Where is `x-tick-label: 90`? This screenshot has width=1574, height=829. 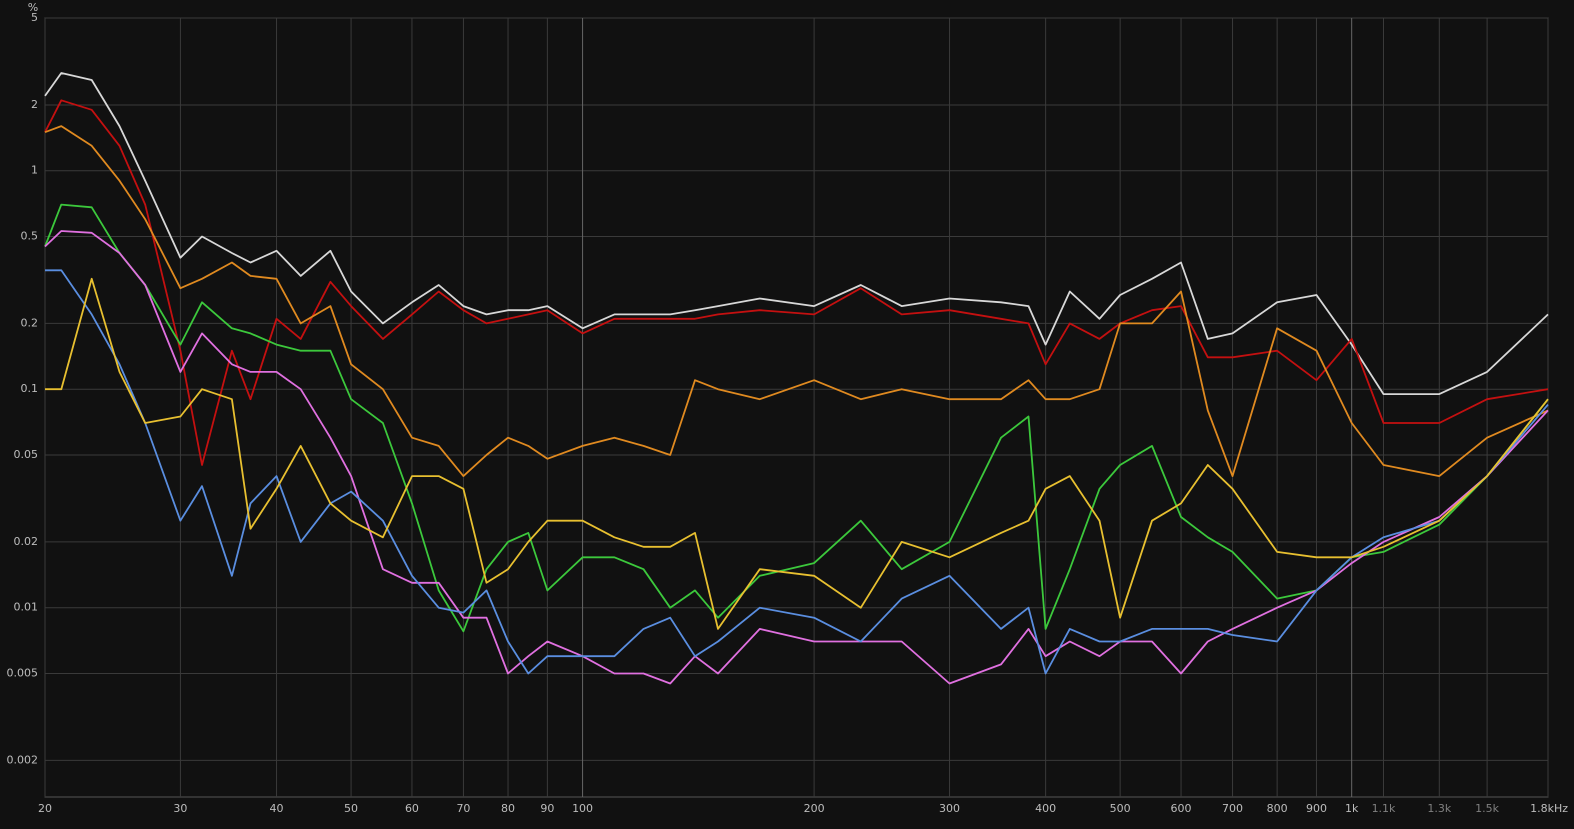 x-tick-label: 90 is located at coordinates (547, 808).